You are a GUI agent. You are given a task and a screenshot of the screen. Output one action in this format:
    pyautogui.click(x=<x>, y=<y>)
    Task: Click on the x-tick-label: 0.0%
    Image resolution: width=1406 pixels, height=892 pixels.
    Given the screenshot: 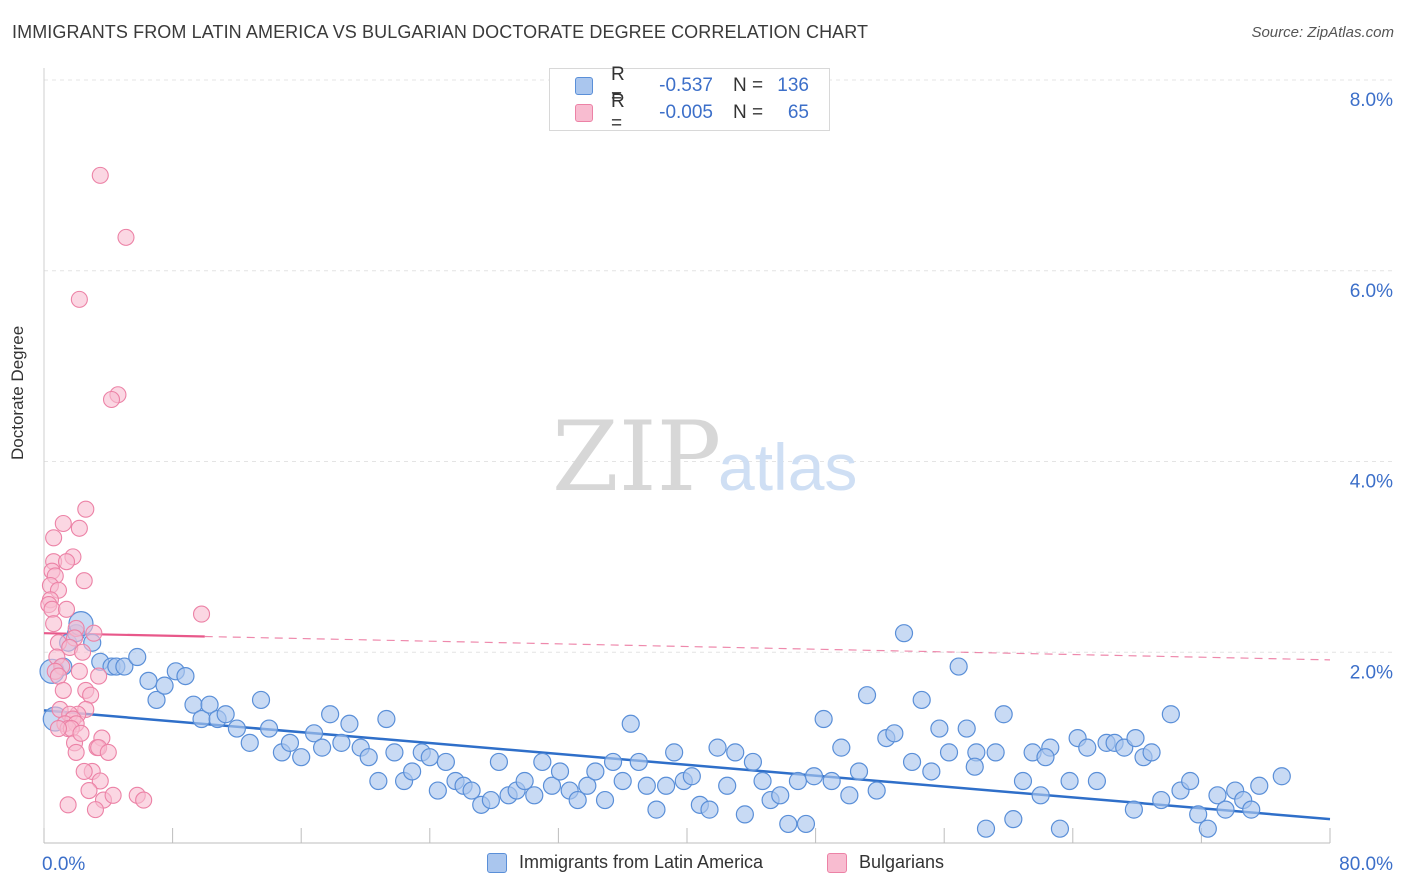 What is the action you would take?
    pyautogui.click(x=63, y=864)
    